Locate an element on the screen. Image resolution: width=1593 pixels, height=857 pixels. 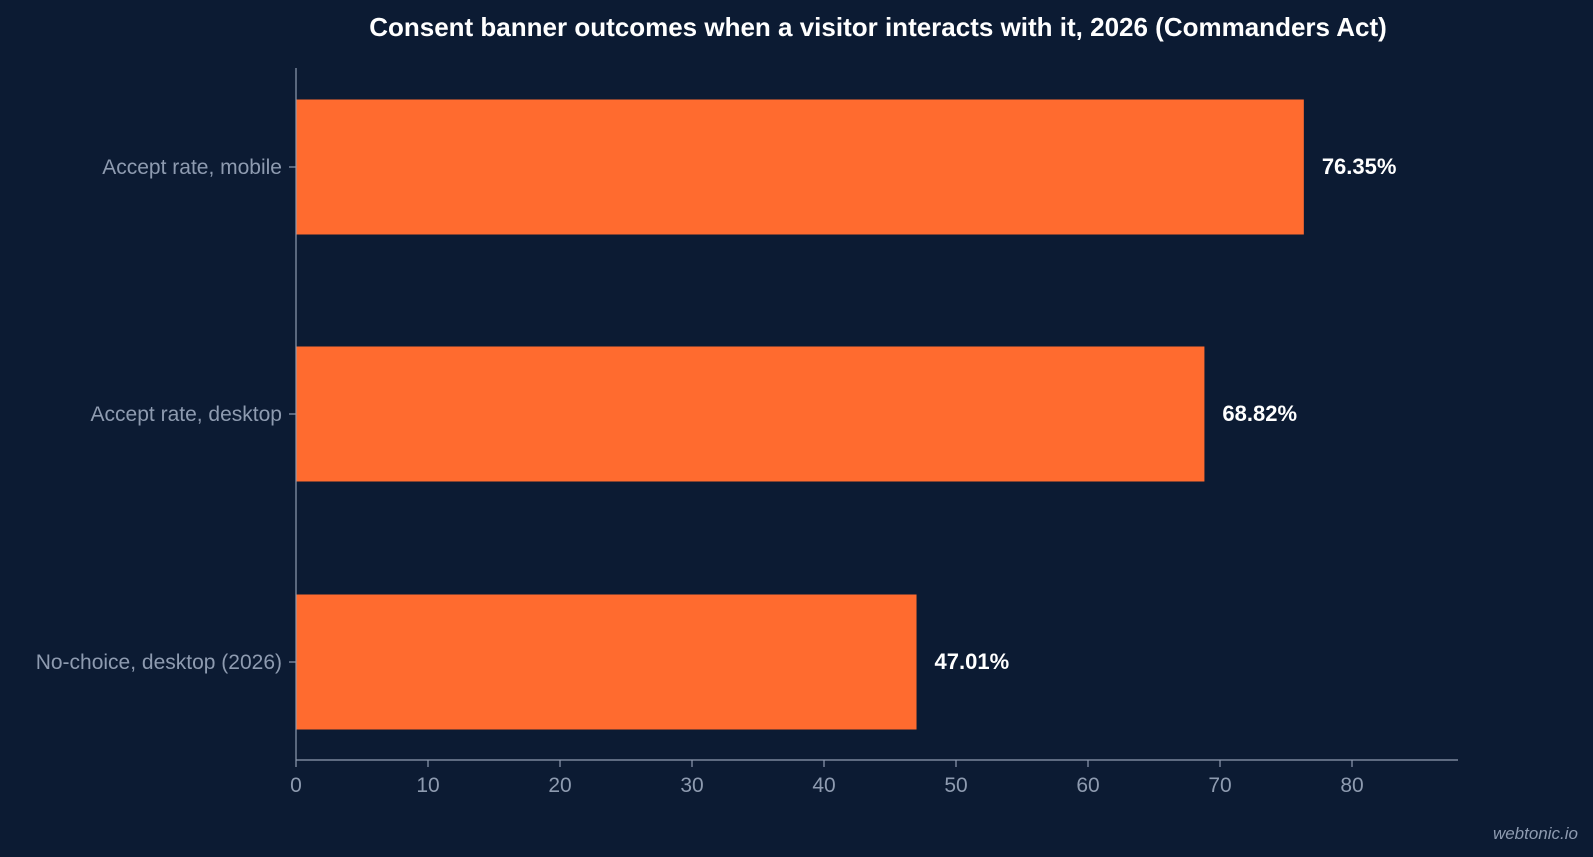
data-label: 68.82% is located at coordinates (1259, 413).